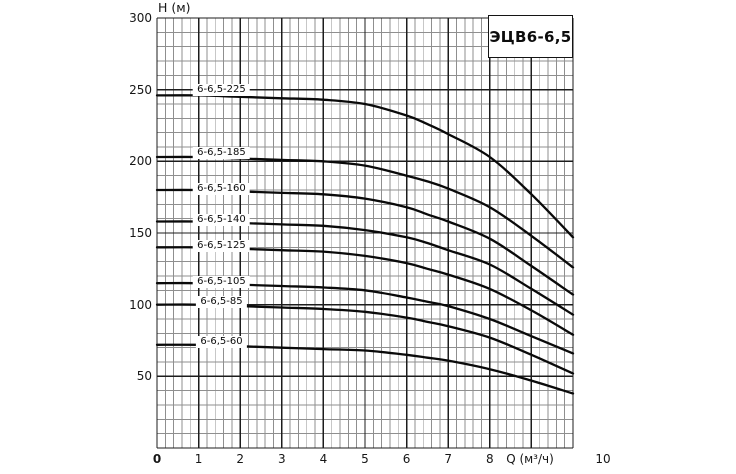 This screenshot has height=474, width=736. Describe the element at coordinates (448, 459) in the screenshot. I see `x-tick-label: 7` at that location.